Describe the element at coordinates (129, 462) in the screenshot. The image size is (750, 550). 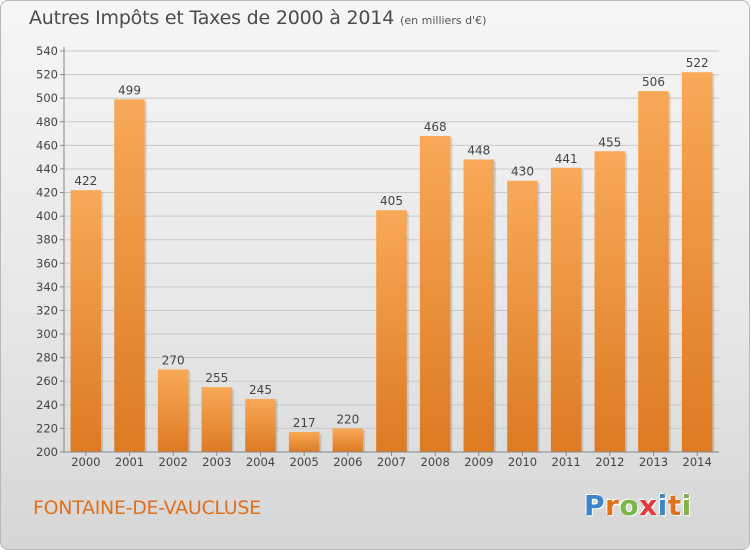
I see `x-tick-label: 2001` at that location.